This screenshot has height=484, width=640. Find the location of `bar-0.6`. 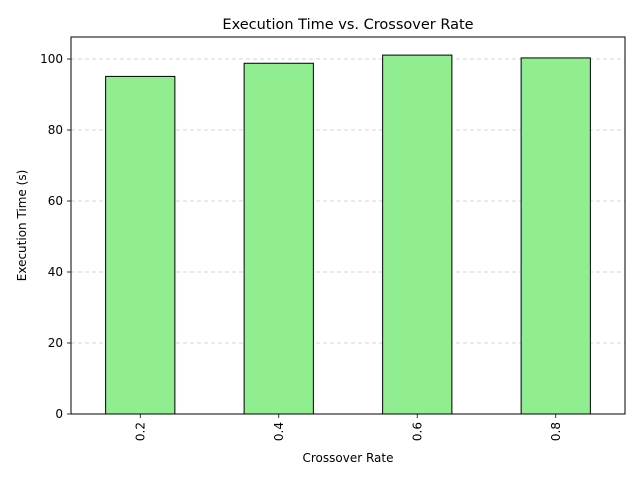

bar-0.6 is located at coordinates (417, 234).